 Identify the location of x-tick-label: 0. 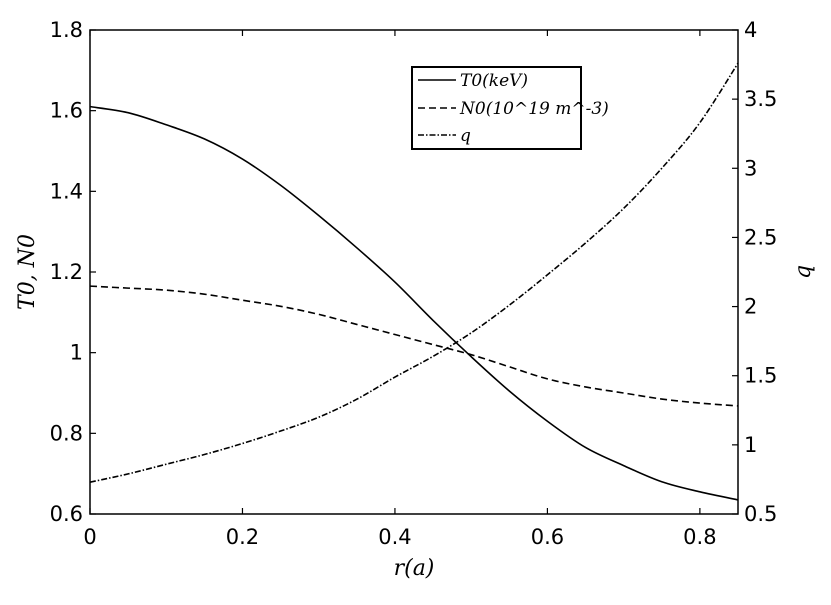
(89, 537).